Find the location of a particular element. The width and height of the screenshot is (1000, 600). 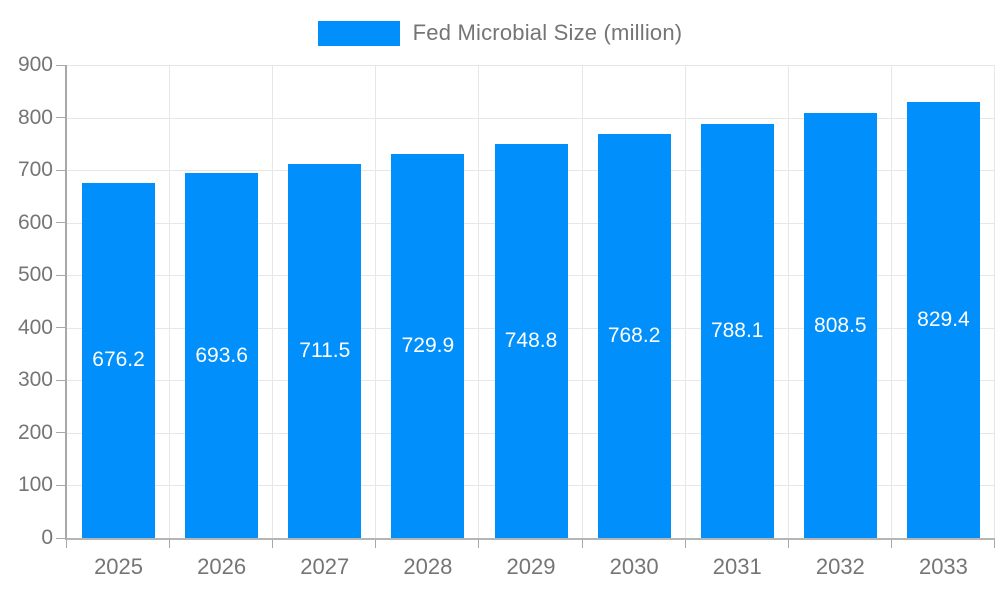

bar-2027: 711.5 is located at coordinates (325, 351).